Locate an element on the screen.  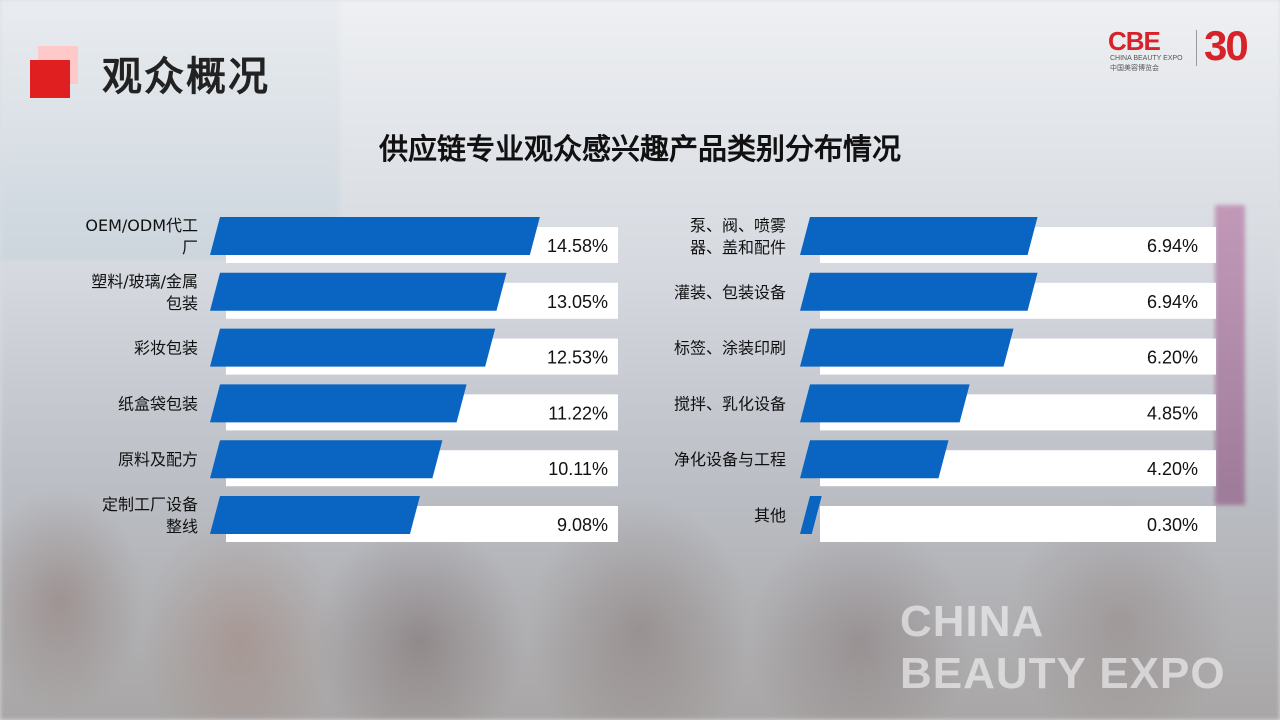
category-label: 其他 is located at coordinates (770, 515).